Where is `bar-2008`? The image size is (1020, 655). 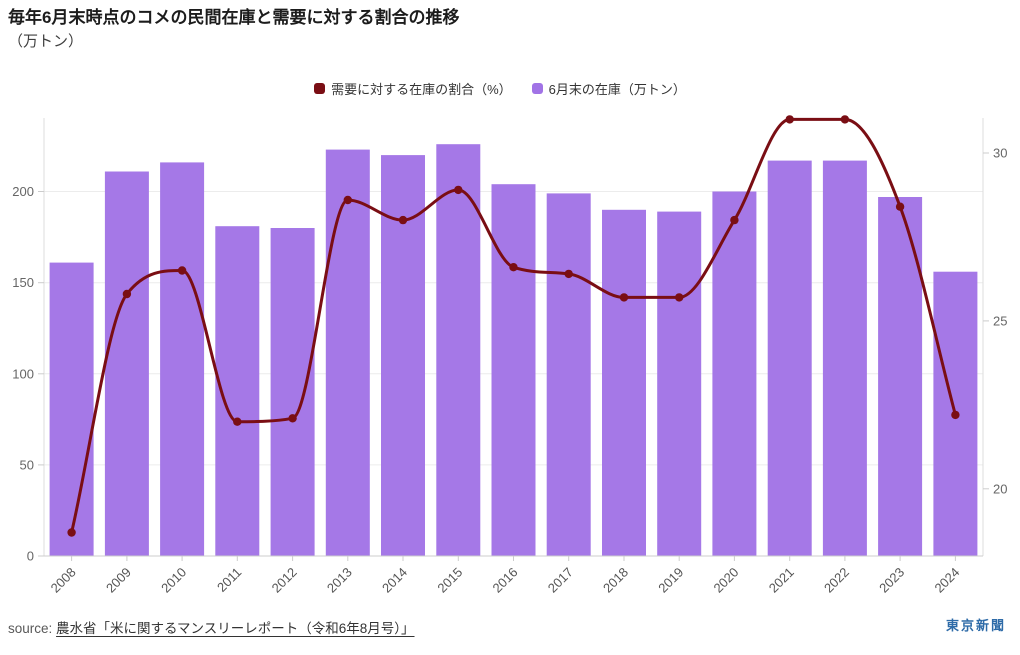
bar-2008 is located at coordinates (71, 409).